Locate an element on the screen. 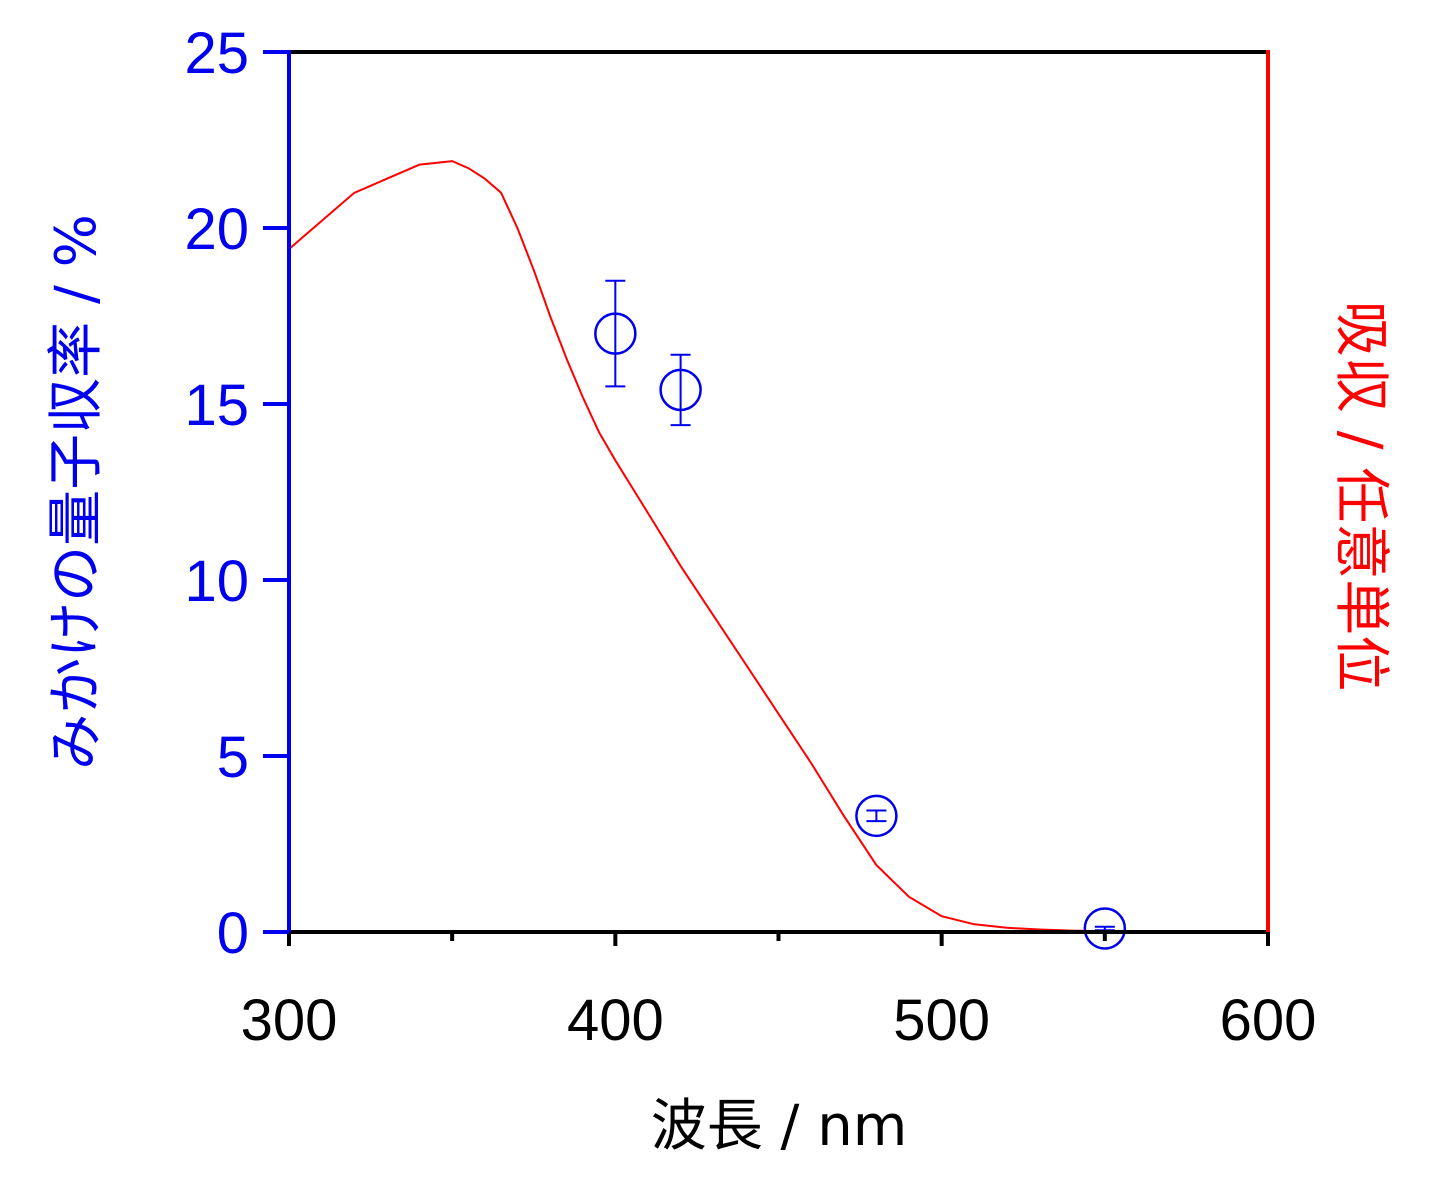 The image size is (1440, 1198). y-tick-label-25: 25 is located at coordinates (216, 53).